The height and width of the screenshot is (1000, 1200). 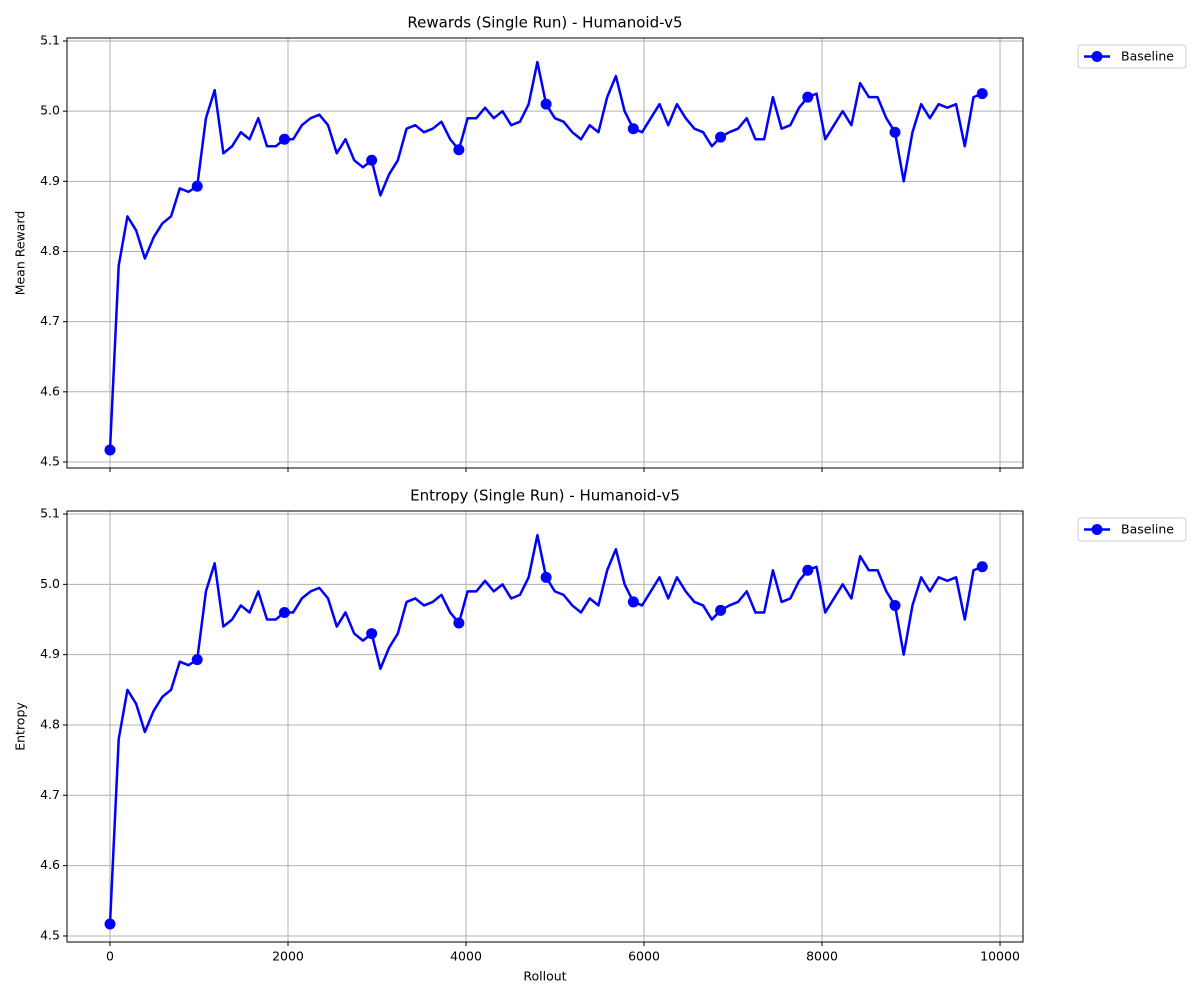 What do you see at coordinates (110, 956) in the screenshot?
I see `x-tick-label: 0` at bounding box center [110, 956].